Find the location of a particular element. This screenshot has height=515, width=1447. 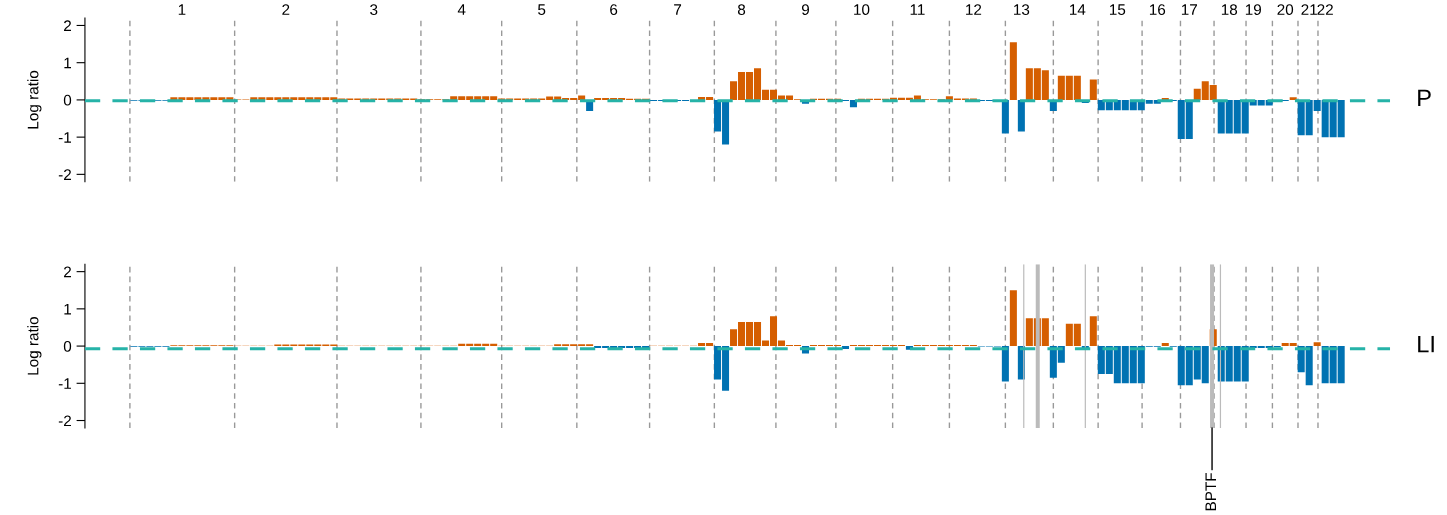

x-tick-label: 20 is located at coordinates (1285, 10).